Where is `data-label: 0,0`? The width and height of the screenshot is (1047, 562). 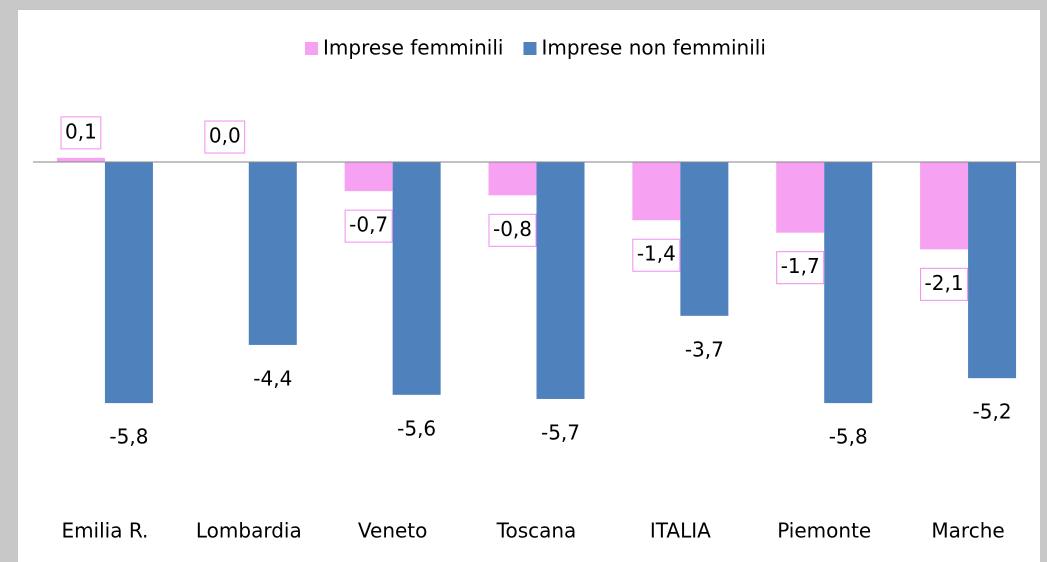 data-label: 0,0 is located at coordinates (225, 136).